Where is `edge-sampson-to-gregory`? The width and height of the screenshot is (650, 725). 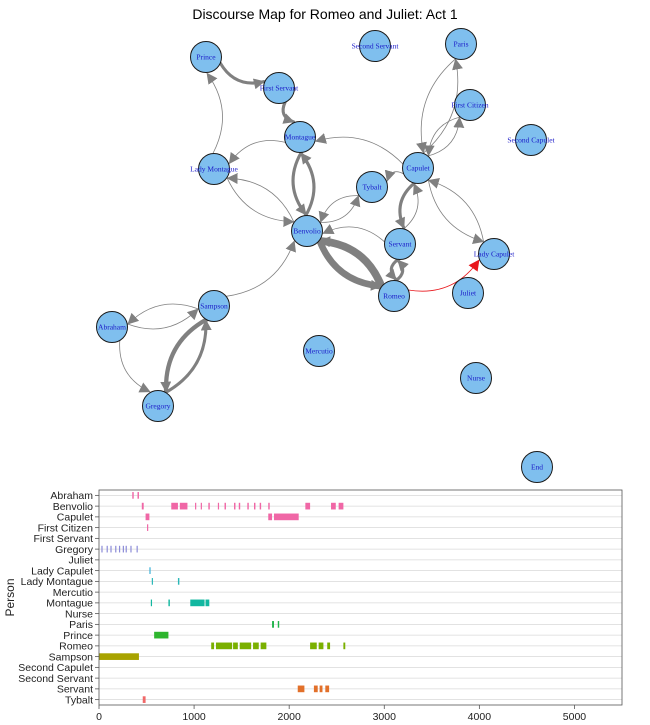
edge-sampson-to-gregory is located at coordinates (184, 355).